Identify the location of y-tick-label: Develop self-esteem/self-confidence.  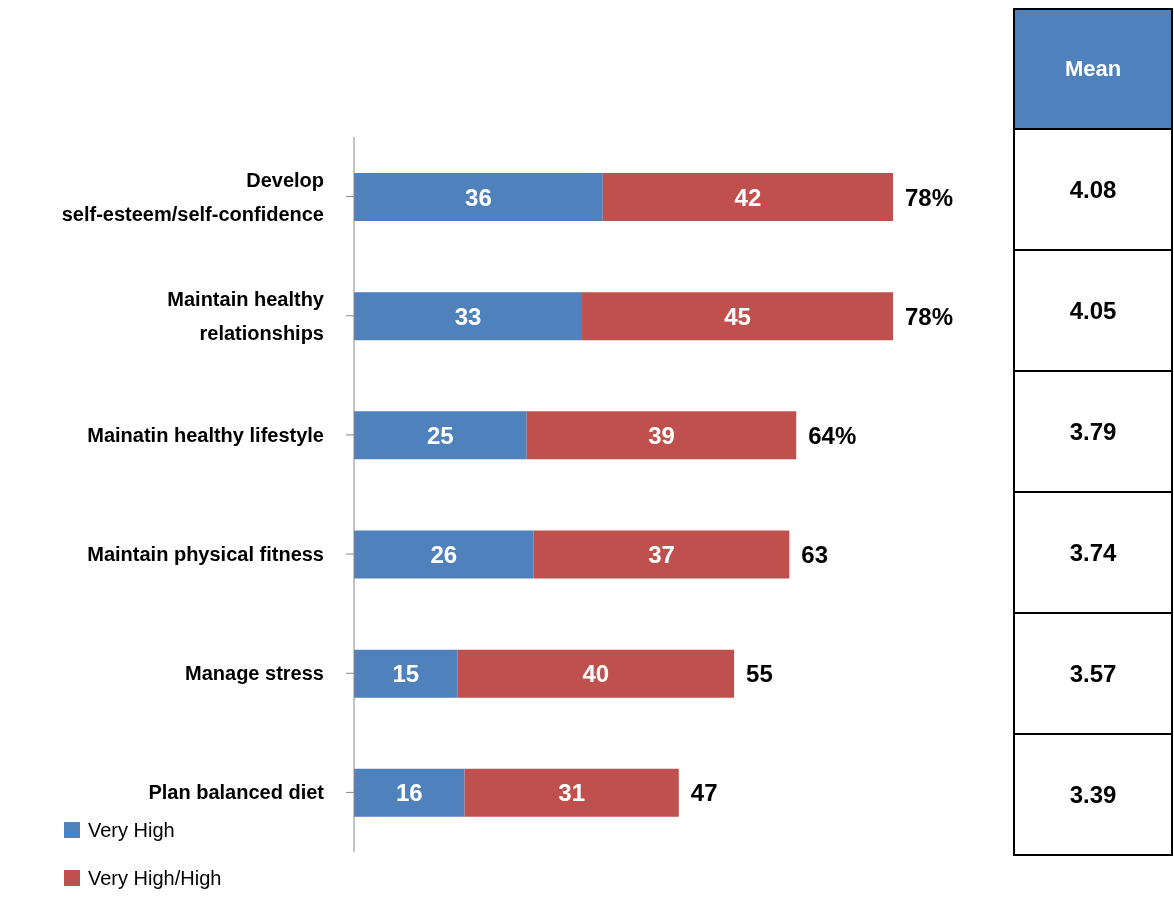
(192, 196).